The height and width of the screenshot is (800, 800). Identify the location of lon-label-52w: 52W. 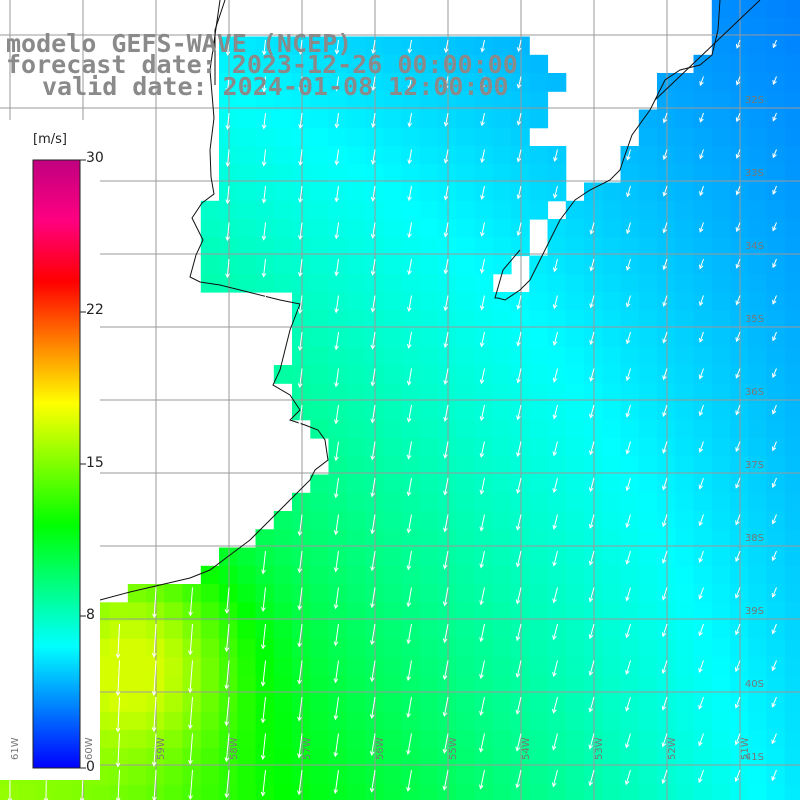
(672, 748).